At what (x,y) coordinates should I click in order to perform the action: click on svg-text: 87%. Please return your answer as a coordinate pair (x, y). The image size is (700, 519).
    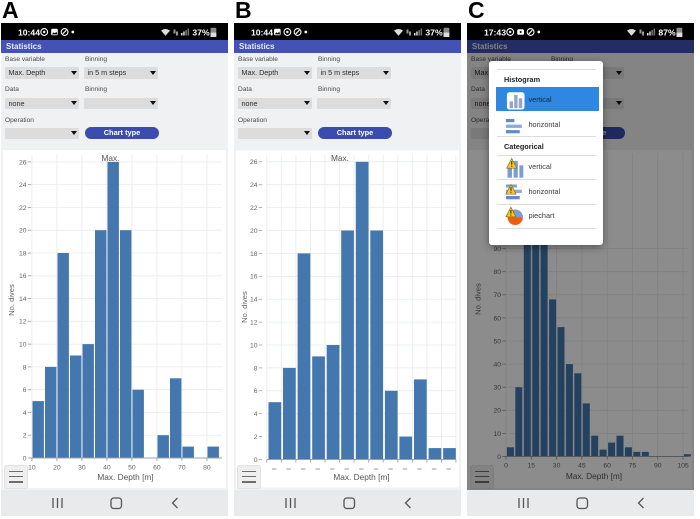
    Looking at the image, I should click on (667, 32).